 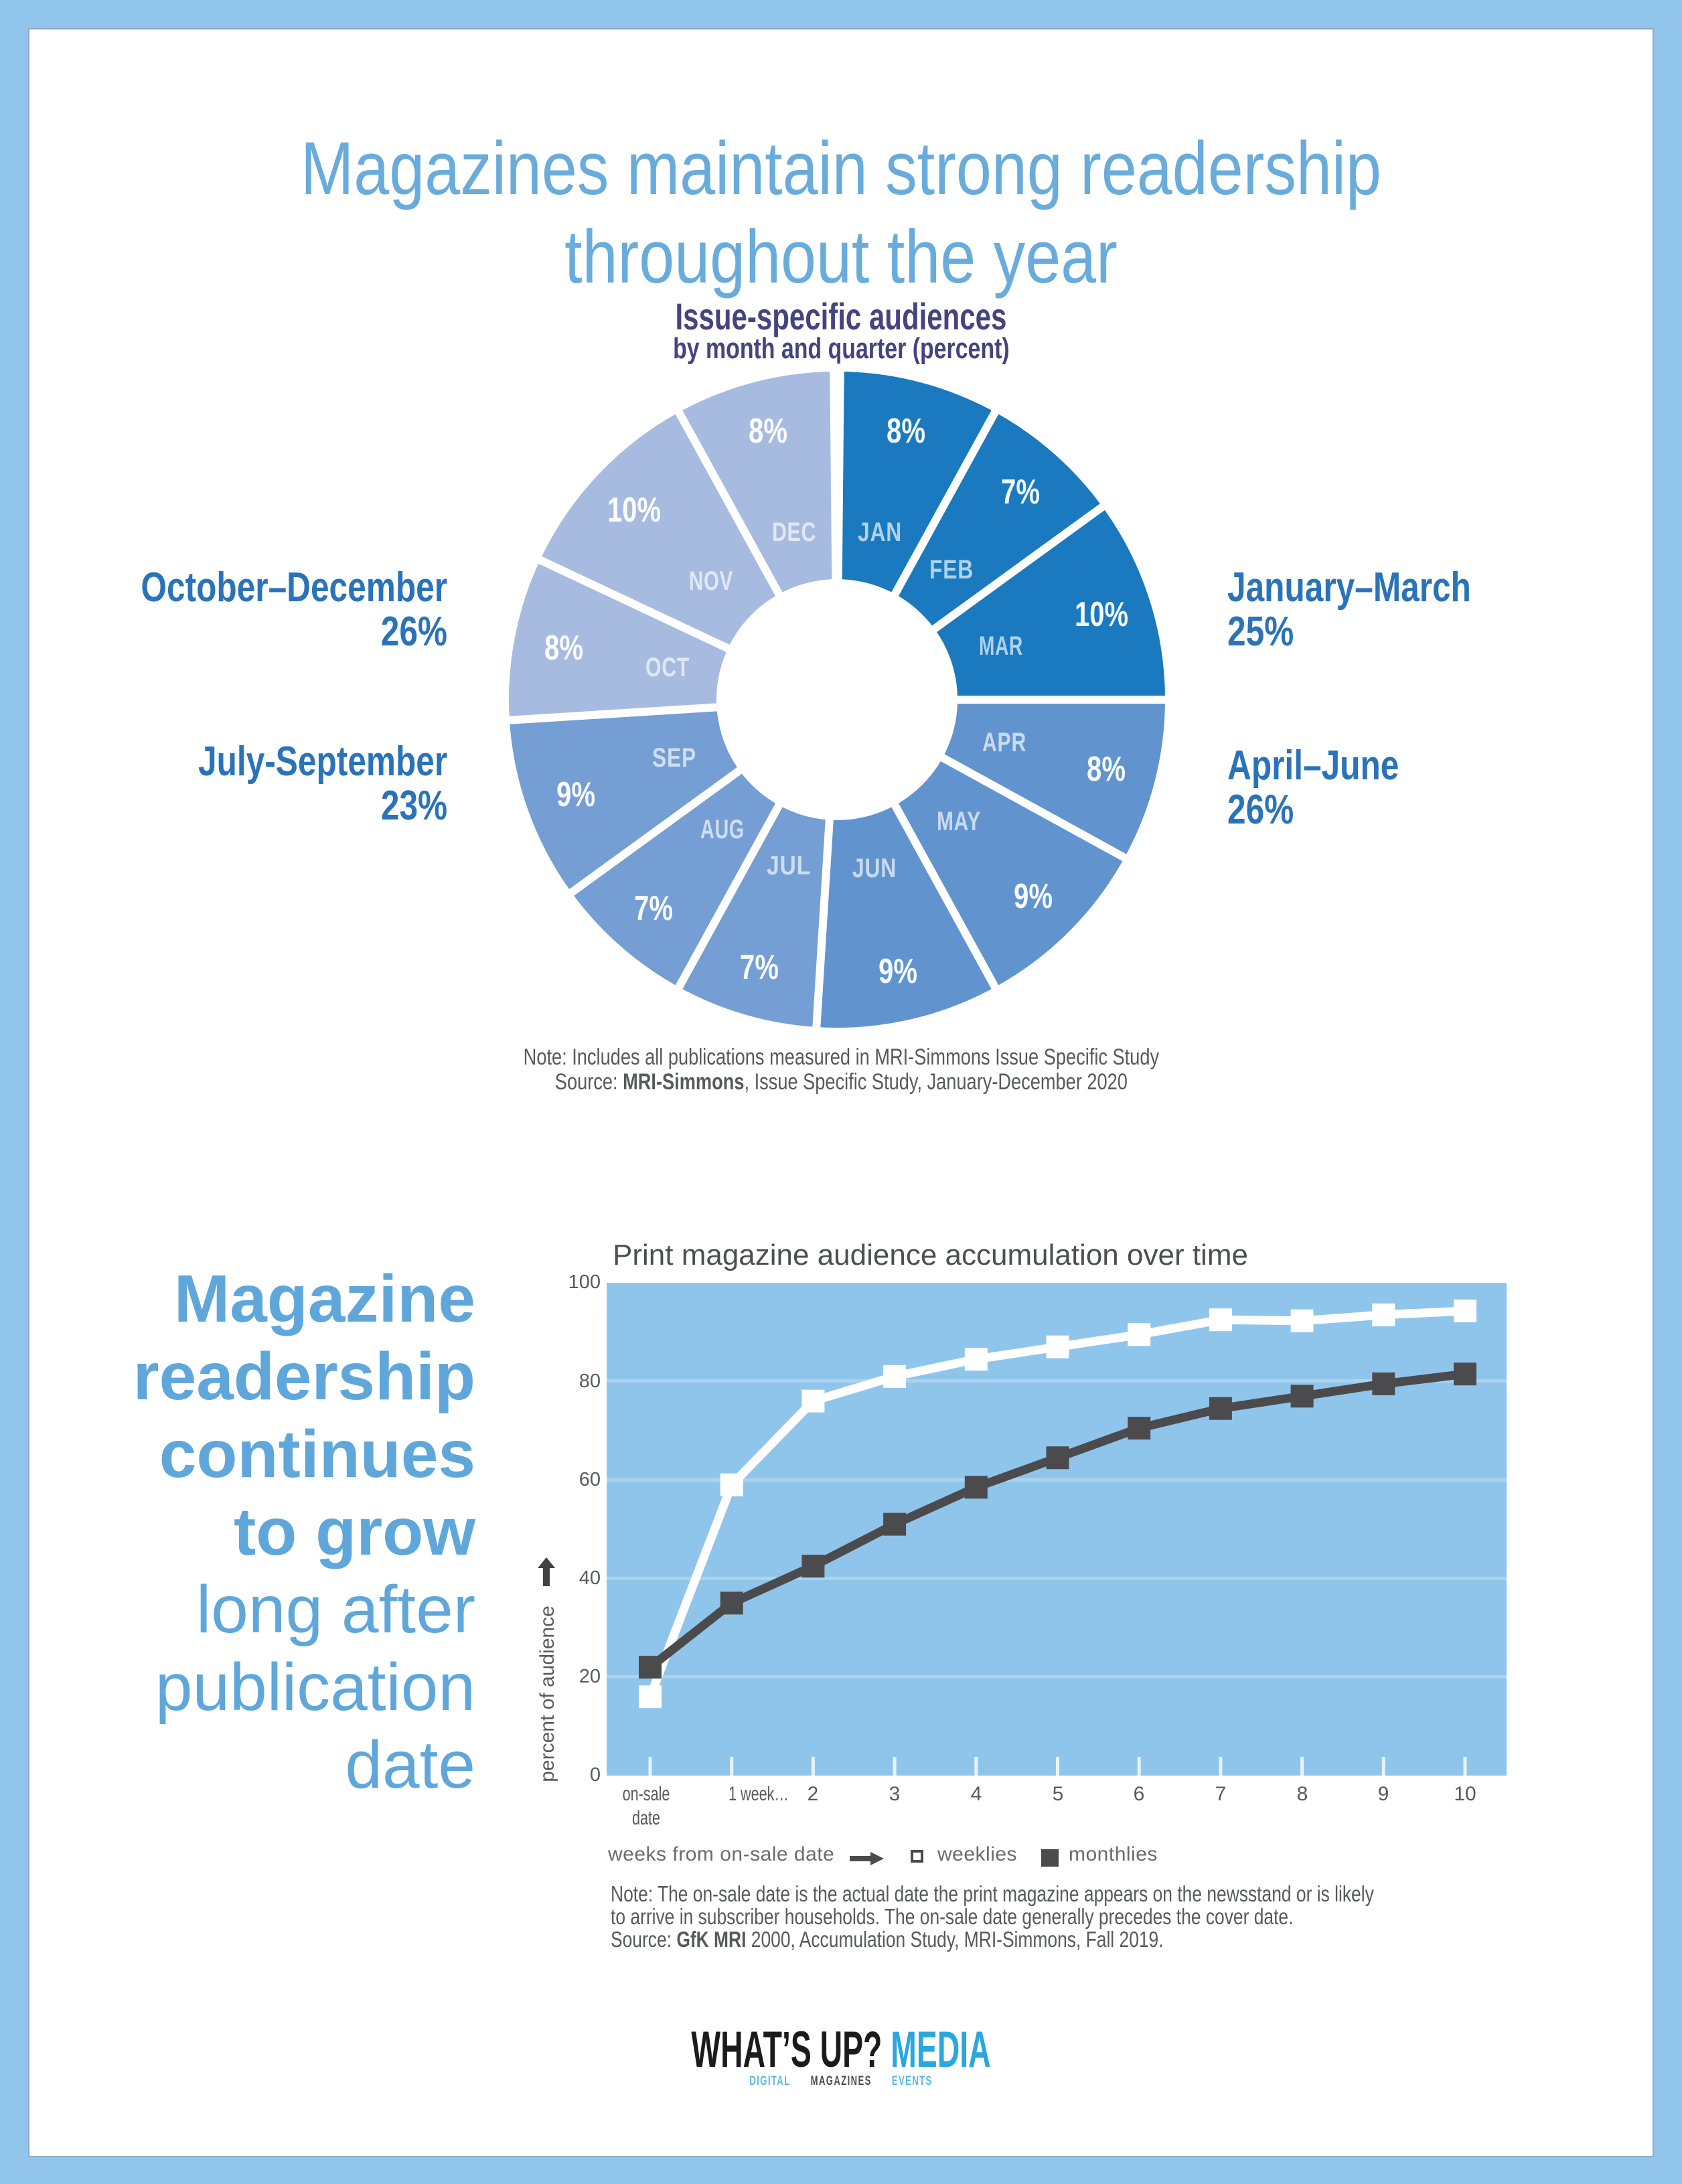 What do you see at coordinates (874, 868) in the screenshot?
I see `svg-text: JUN` at bounding box center [874, 868].